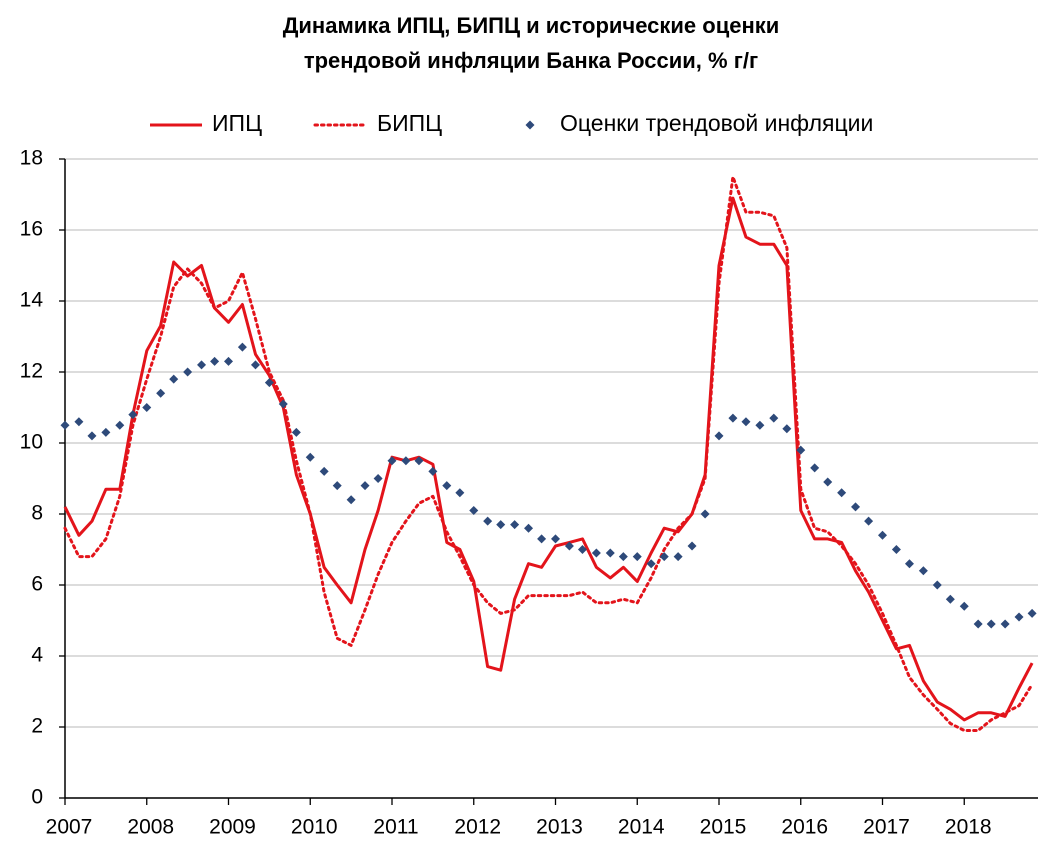 The width and height of the screenshot is (1062, 860). Describe the element at coordinates (37, 513) in the screenshot. I see `y-tick-label: 8` at that location.